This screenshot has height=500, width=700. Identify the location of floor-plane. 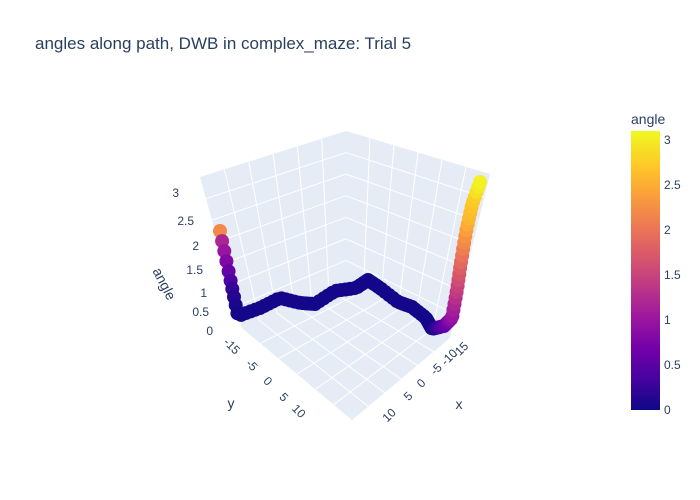
(346, 351).